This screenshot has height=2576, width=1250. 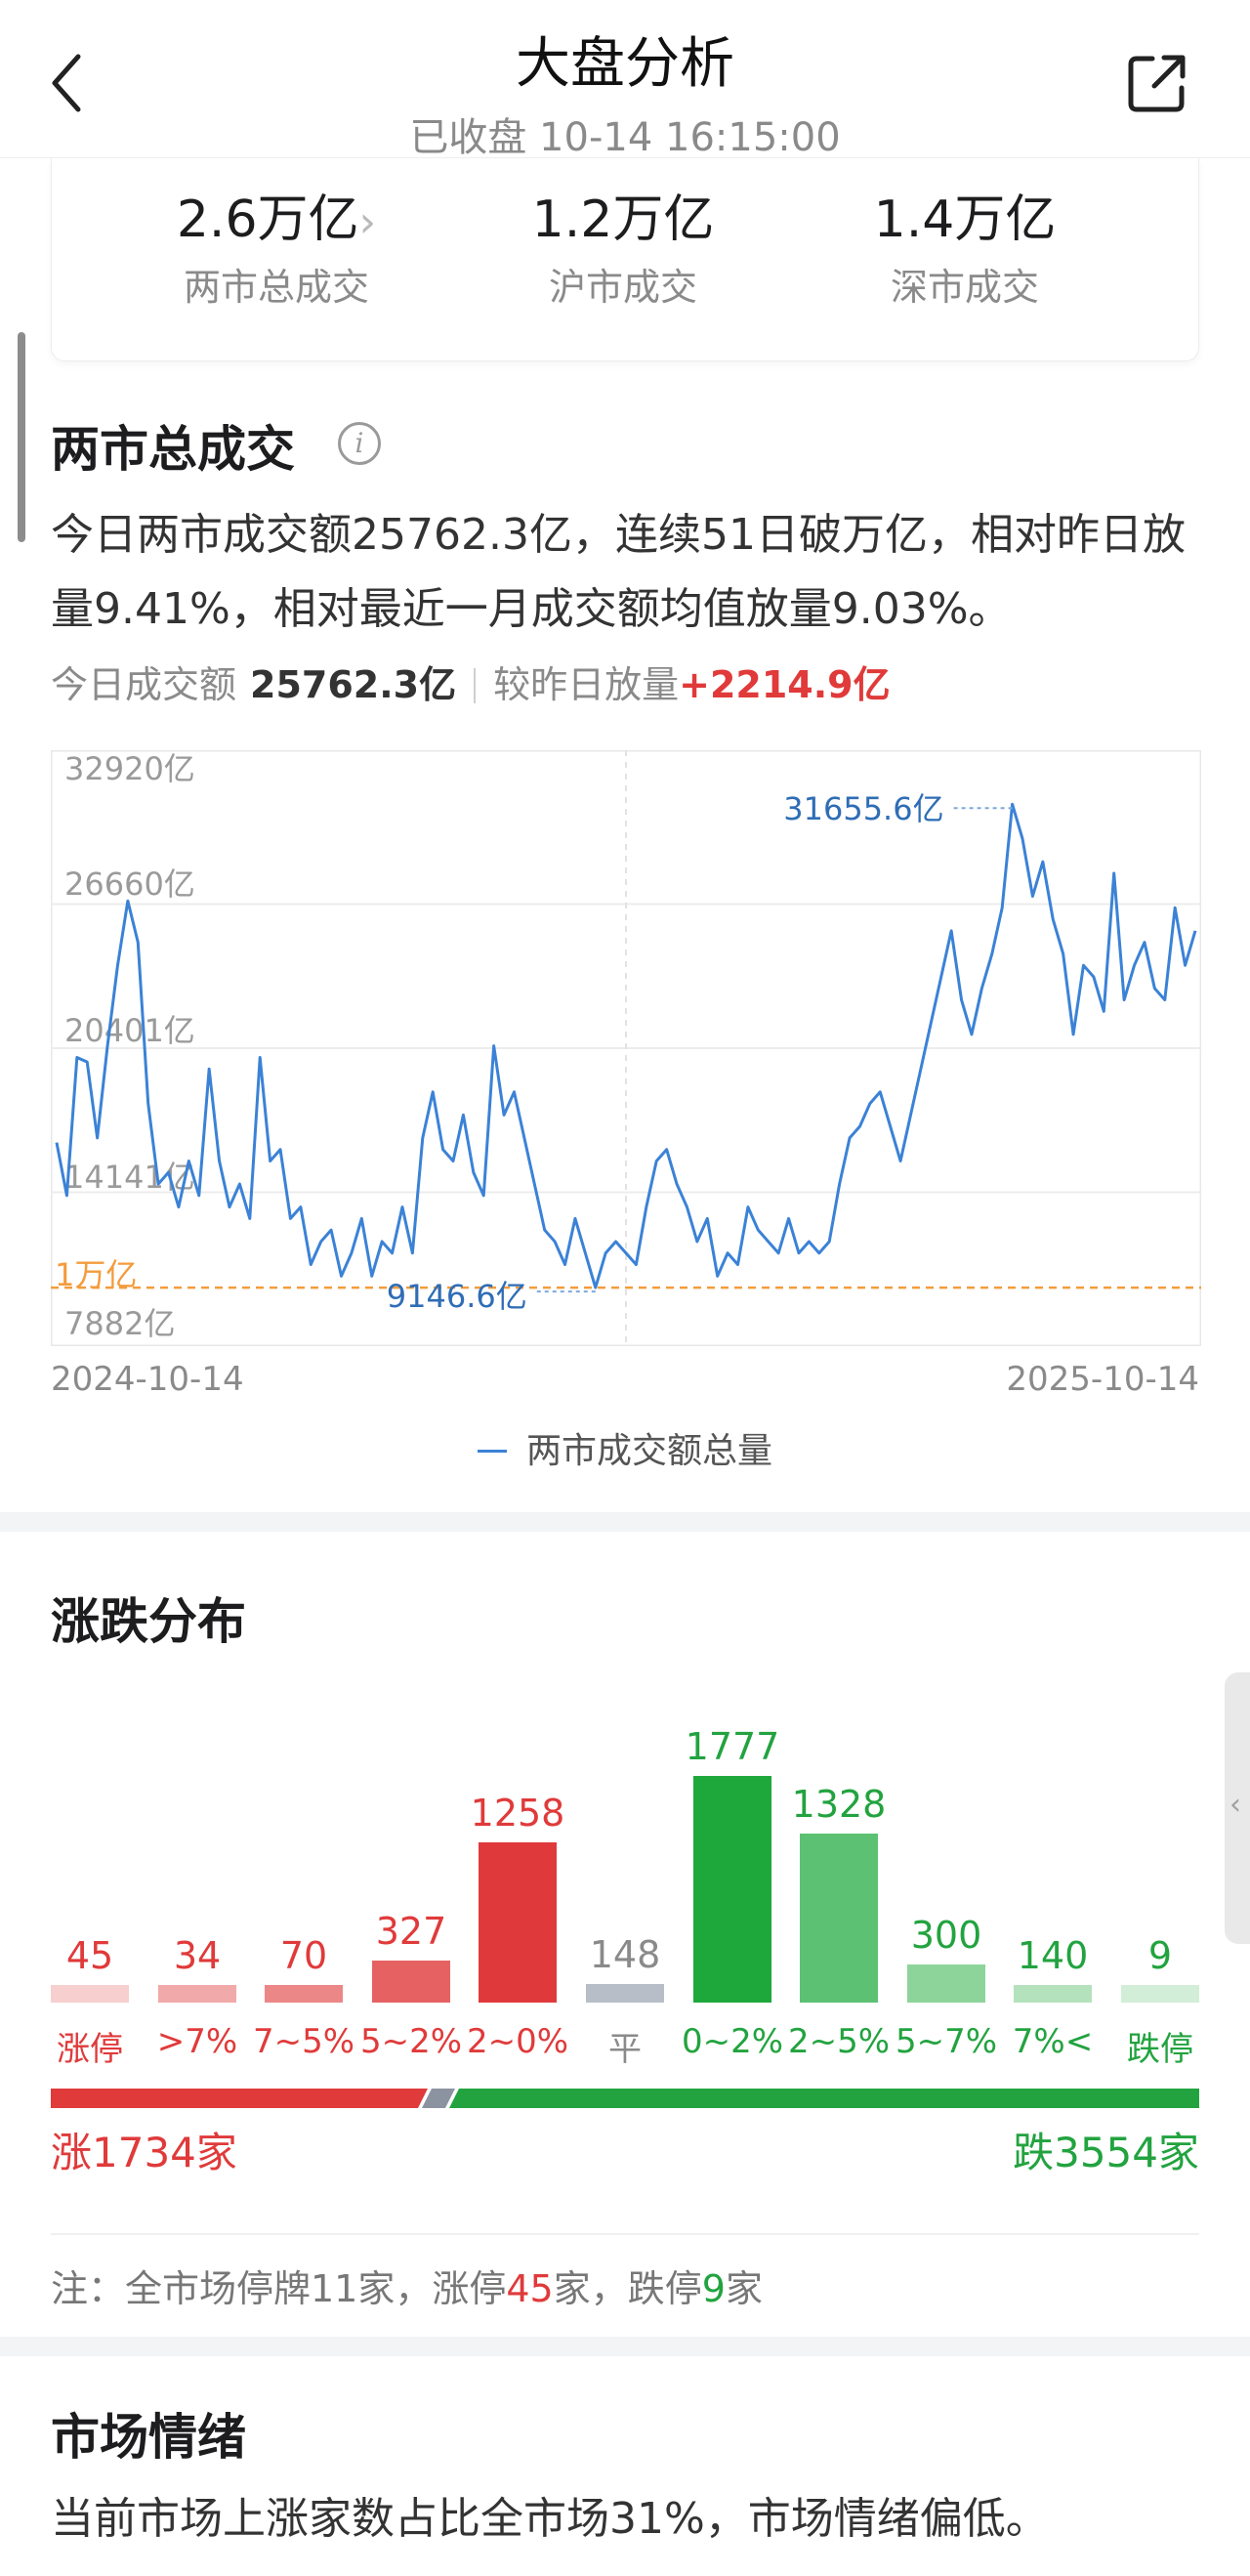 What do you see at coordinates (1160, 1955) in the screenshot?
I see `distribution-bar-count: 9` at bounding box center [1160, 1955].